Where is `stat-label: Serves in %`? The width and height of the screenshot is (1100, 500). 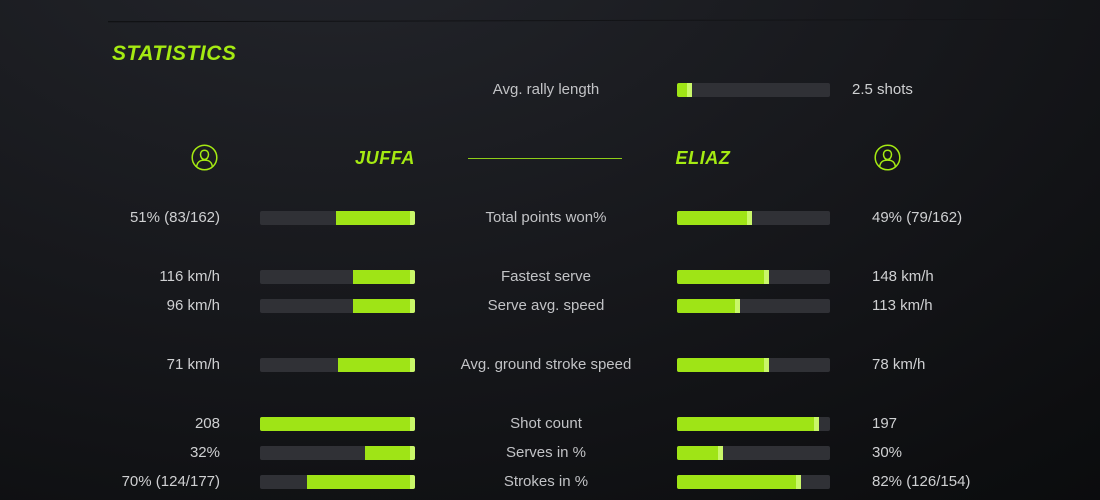 stat-label: Serves in % is located at coordinates (546, 452).